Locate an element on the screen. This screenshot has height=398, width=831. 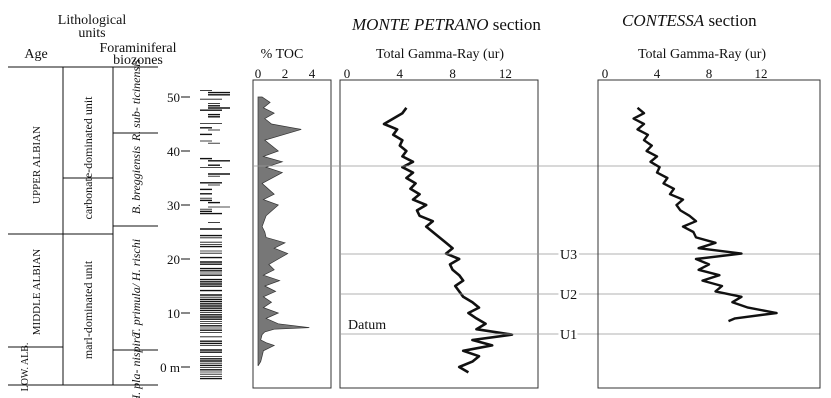
tick-label-1-2: 8 is located at coordinates (452, 73).